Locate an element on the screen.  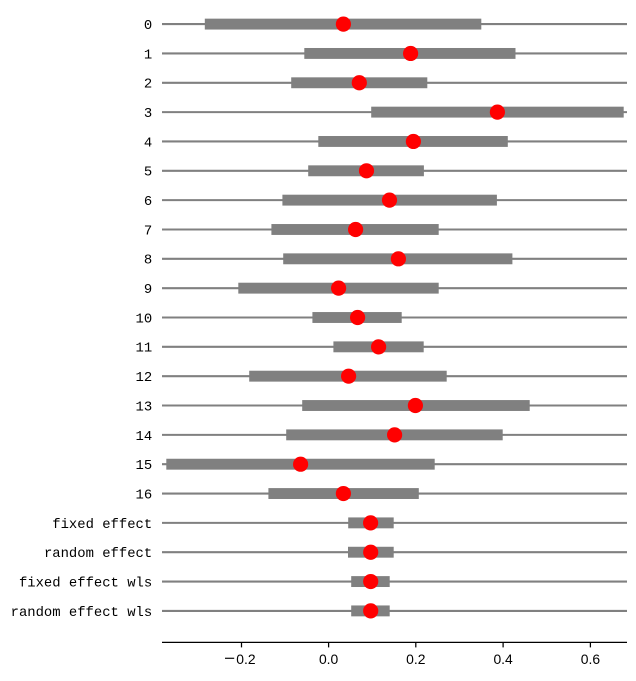
svg-text: 4 is located at coordinates (148, 143).